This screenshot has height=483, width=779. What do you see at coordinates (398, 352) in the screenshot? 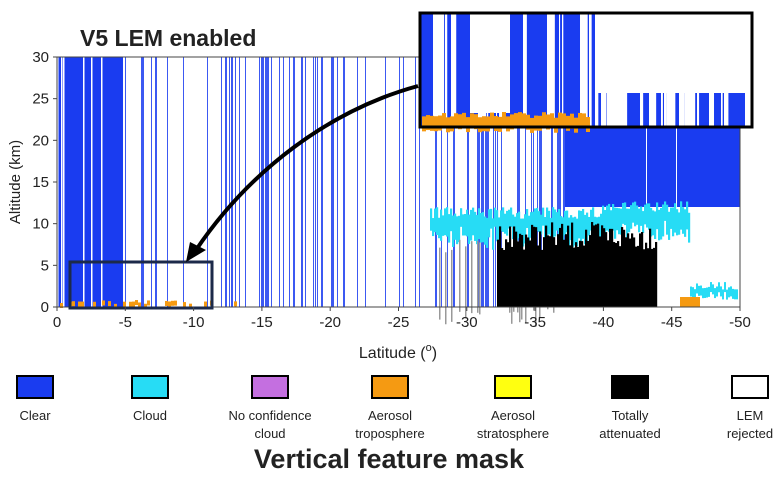
I see `x-axis-label: Latitude (o)` at bounding box center [398, 352].